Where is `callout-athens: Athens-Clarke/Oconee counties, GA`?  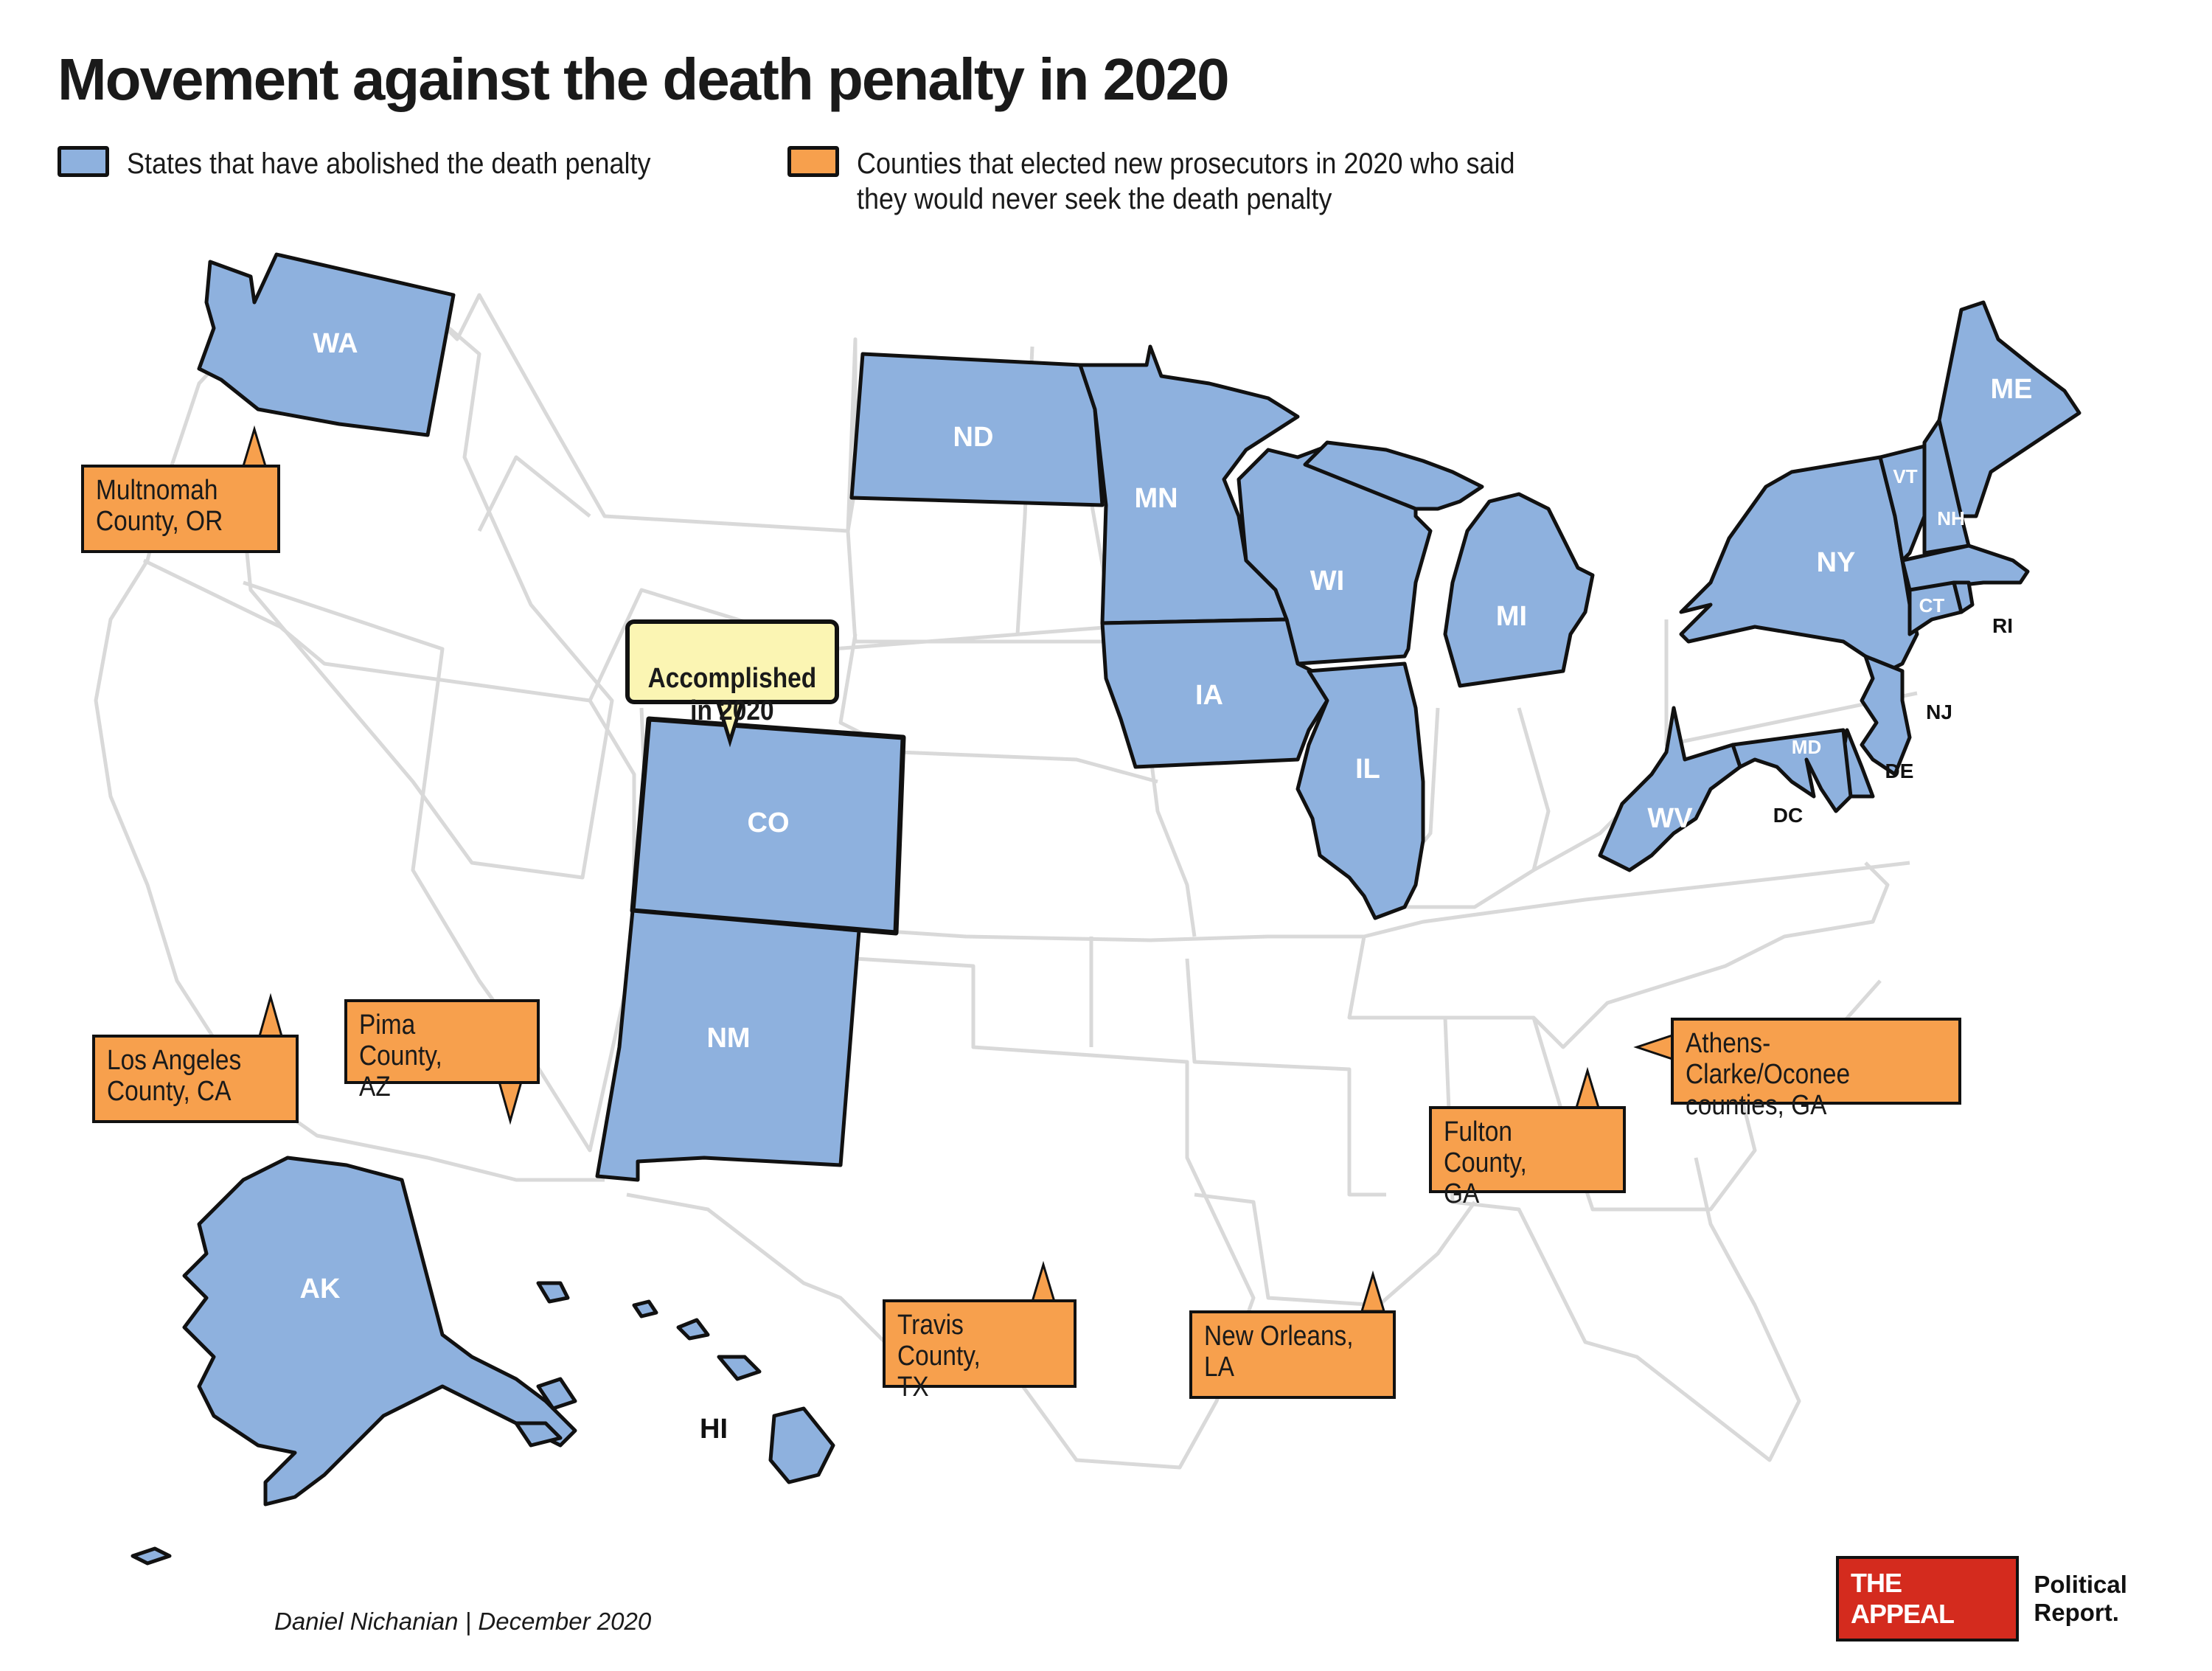 callout-athens: Athens-Clarke/Oconee counties, GA is located at coordinates (1816, 1069).